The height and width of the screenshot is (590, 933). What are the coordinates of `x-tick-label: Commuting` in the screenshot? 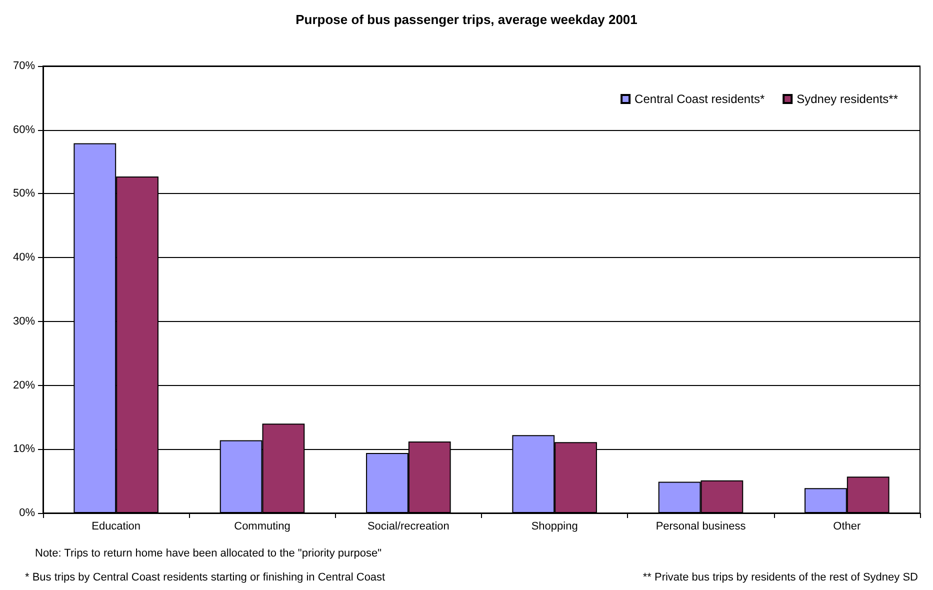 It's located at (262, 526).